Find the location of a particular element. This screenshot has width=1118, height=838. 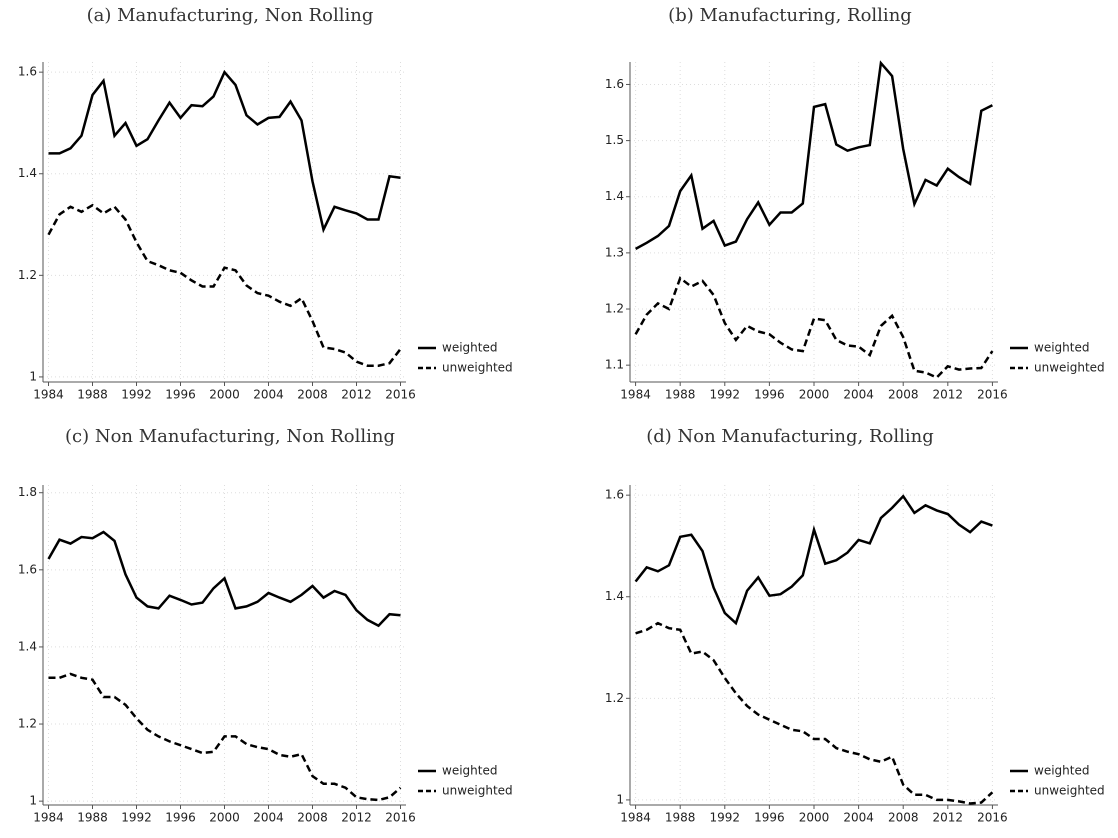

y-tick-label: 1.3 is located at coordinates (614, 252).